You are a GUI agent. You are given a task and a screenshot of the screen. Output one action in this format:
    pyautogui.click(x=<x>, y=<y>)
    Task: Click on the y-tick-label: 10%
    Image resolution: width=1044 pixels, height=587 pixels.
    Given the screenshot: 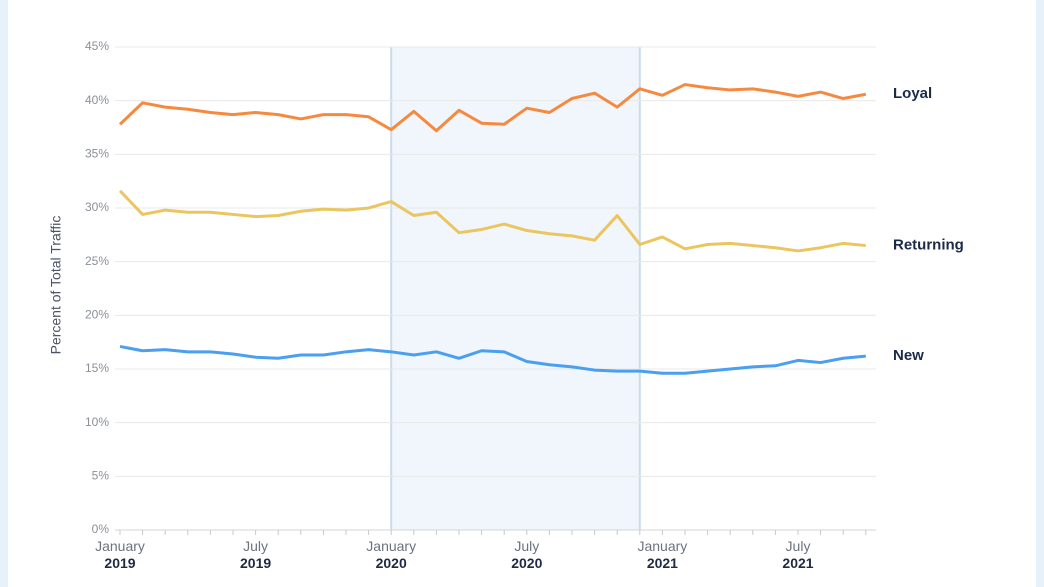 What is the action you would take?
    pyautogui.click(x=97, y=422)
    